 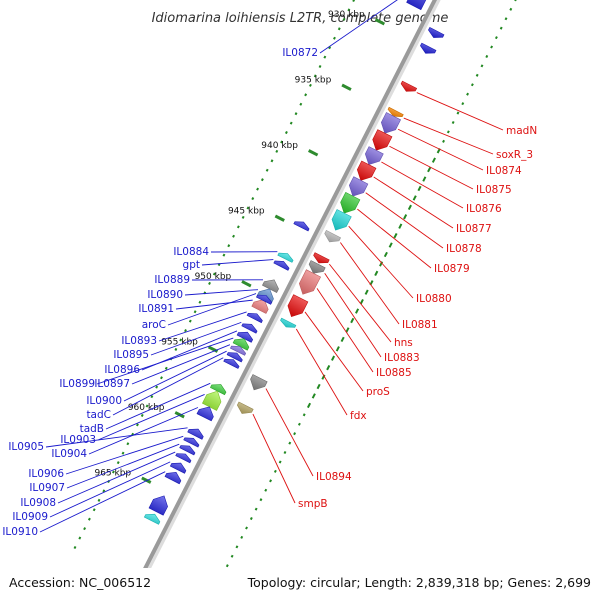 What do you see at coordinates (300, 53) in the screenshot?
I see `gene-label-il0872: IL0872` at bounding box center [300, 53].